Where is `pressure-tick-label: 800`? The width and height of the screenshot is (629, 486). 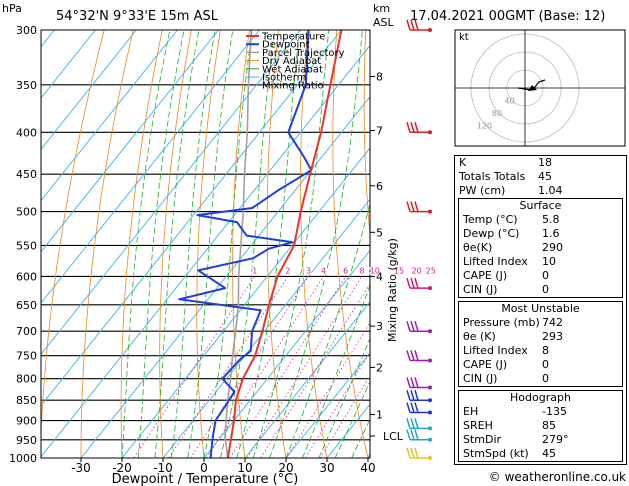
pressure-tick-label: 800 is located at coordinates (26, 379).